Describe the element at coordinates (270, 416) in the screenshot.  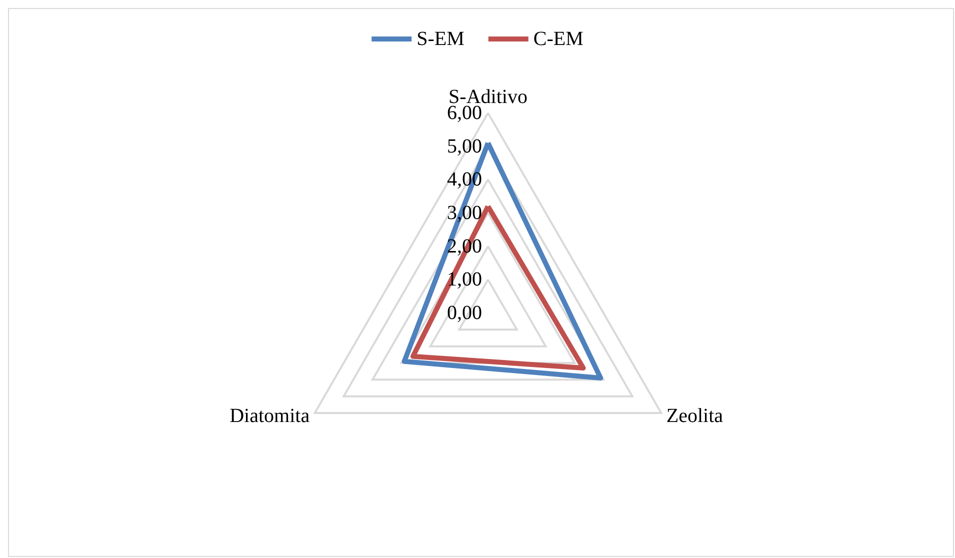
I see `spoke-label: Diatomita` at that location.